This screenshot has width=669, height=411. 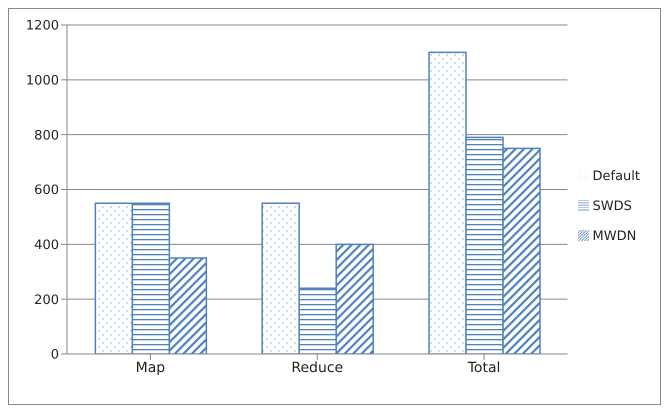 I want to click on y-tick-label: 200, so click(x=46, y=300).